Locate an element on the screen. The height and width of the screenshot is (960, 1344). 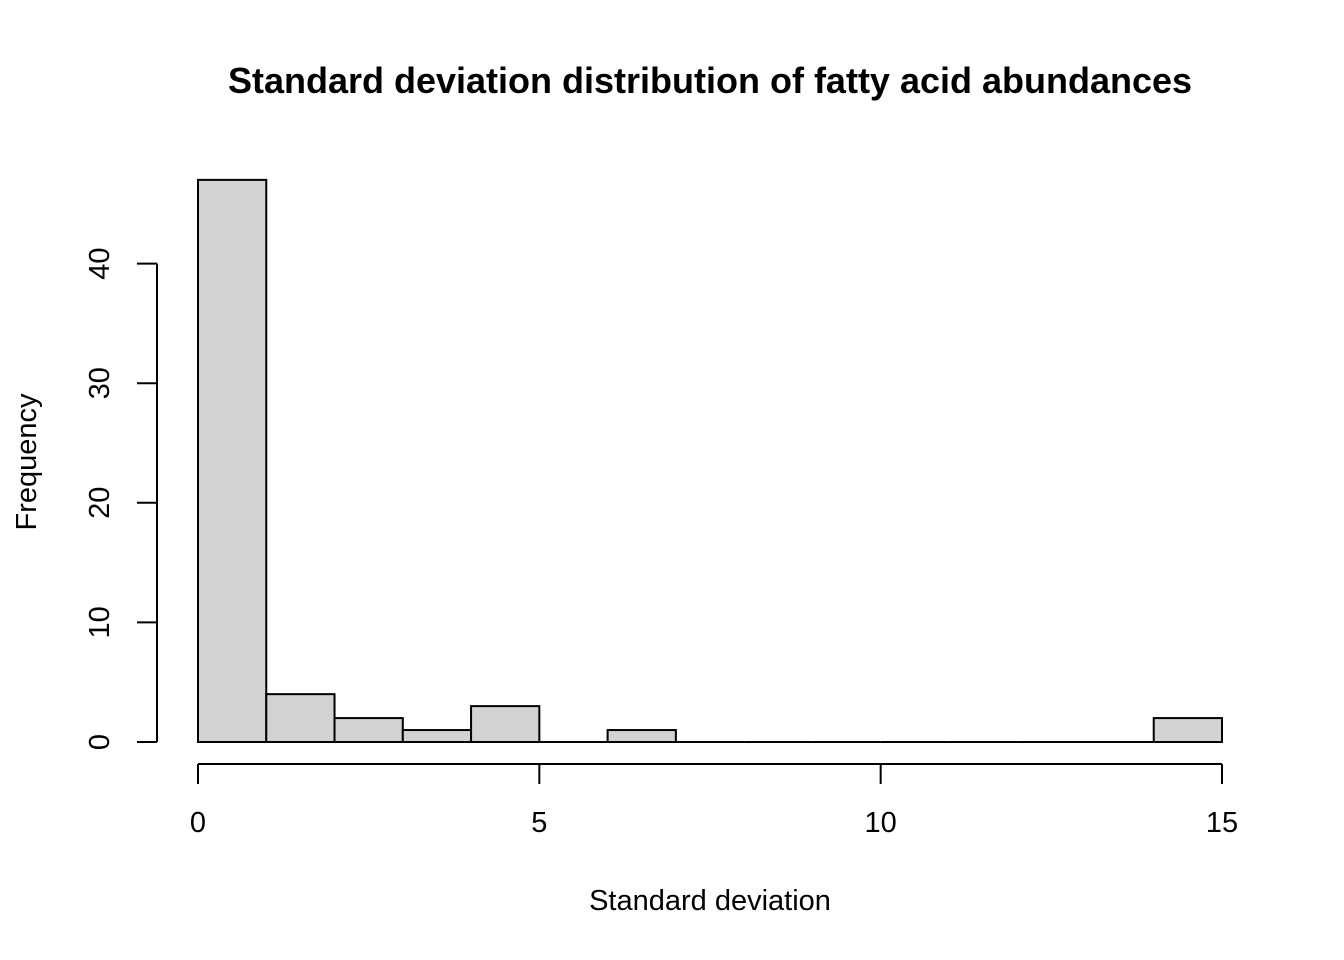
y-axis-label: Frequency is located at coordinates (27, 462).